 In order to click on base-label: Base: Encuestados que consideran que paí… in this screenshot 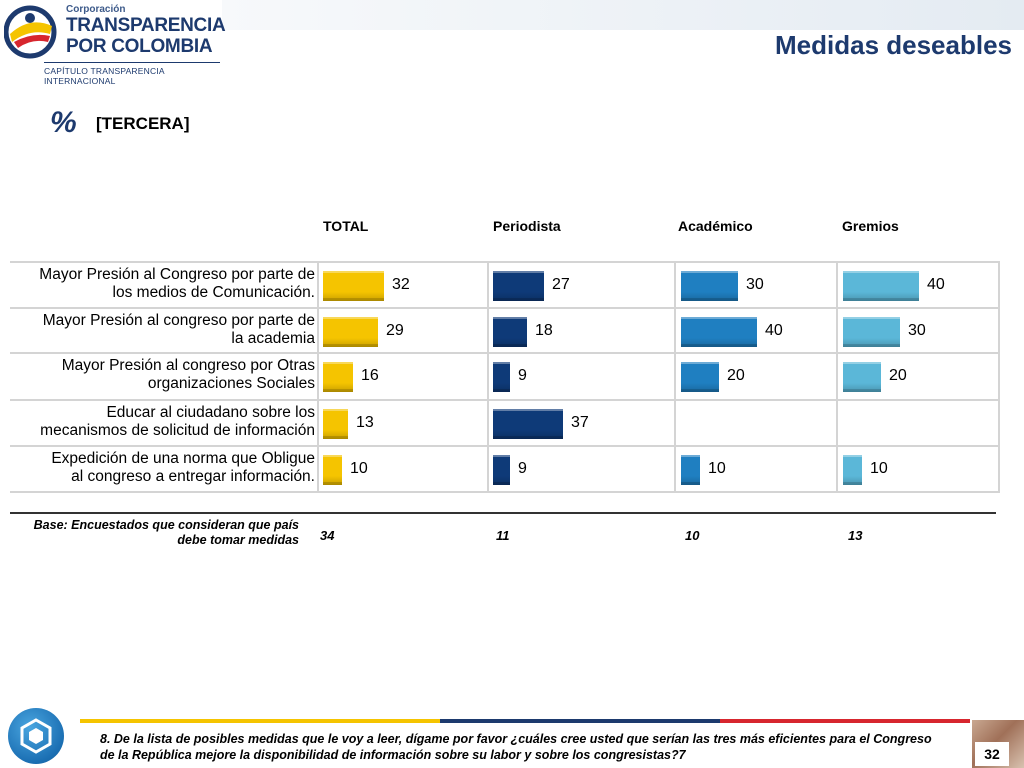, I will do `click(166, 532)`.